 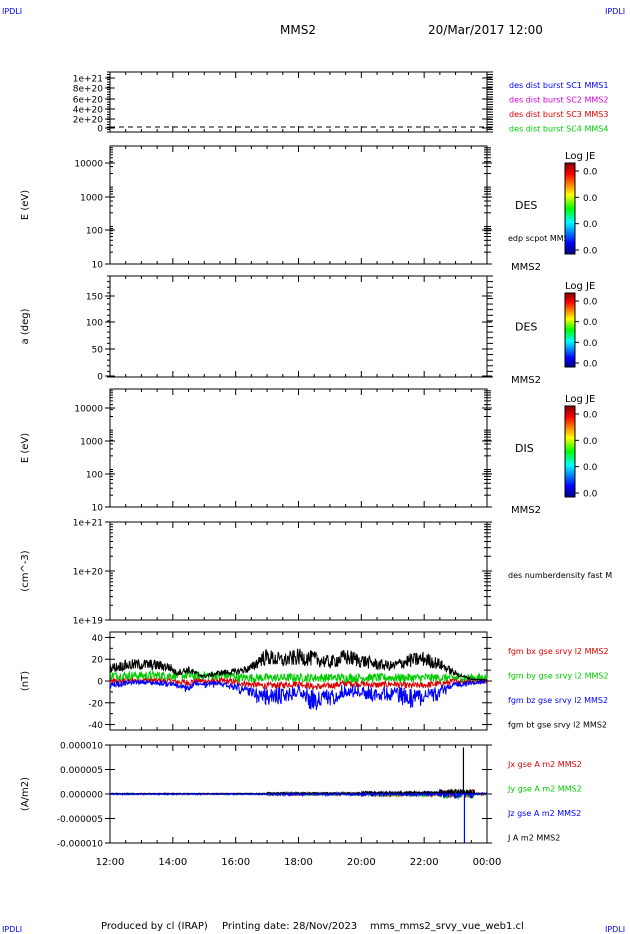 I want to click on panel-3-frame, so click(x=298, y=326).